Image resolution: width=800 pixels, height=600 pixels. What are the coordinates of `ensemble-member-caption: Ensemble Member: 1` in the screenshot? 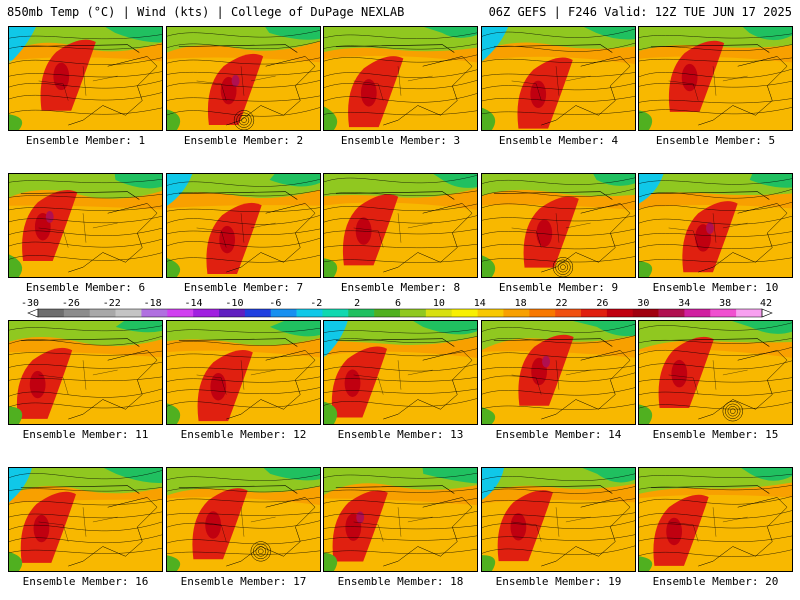 It's located at (85, 140).